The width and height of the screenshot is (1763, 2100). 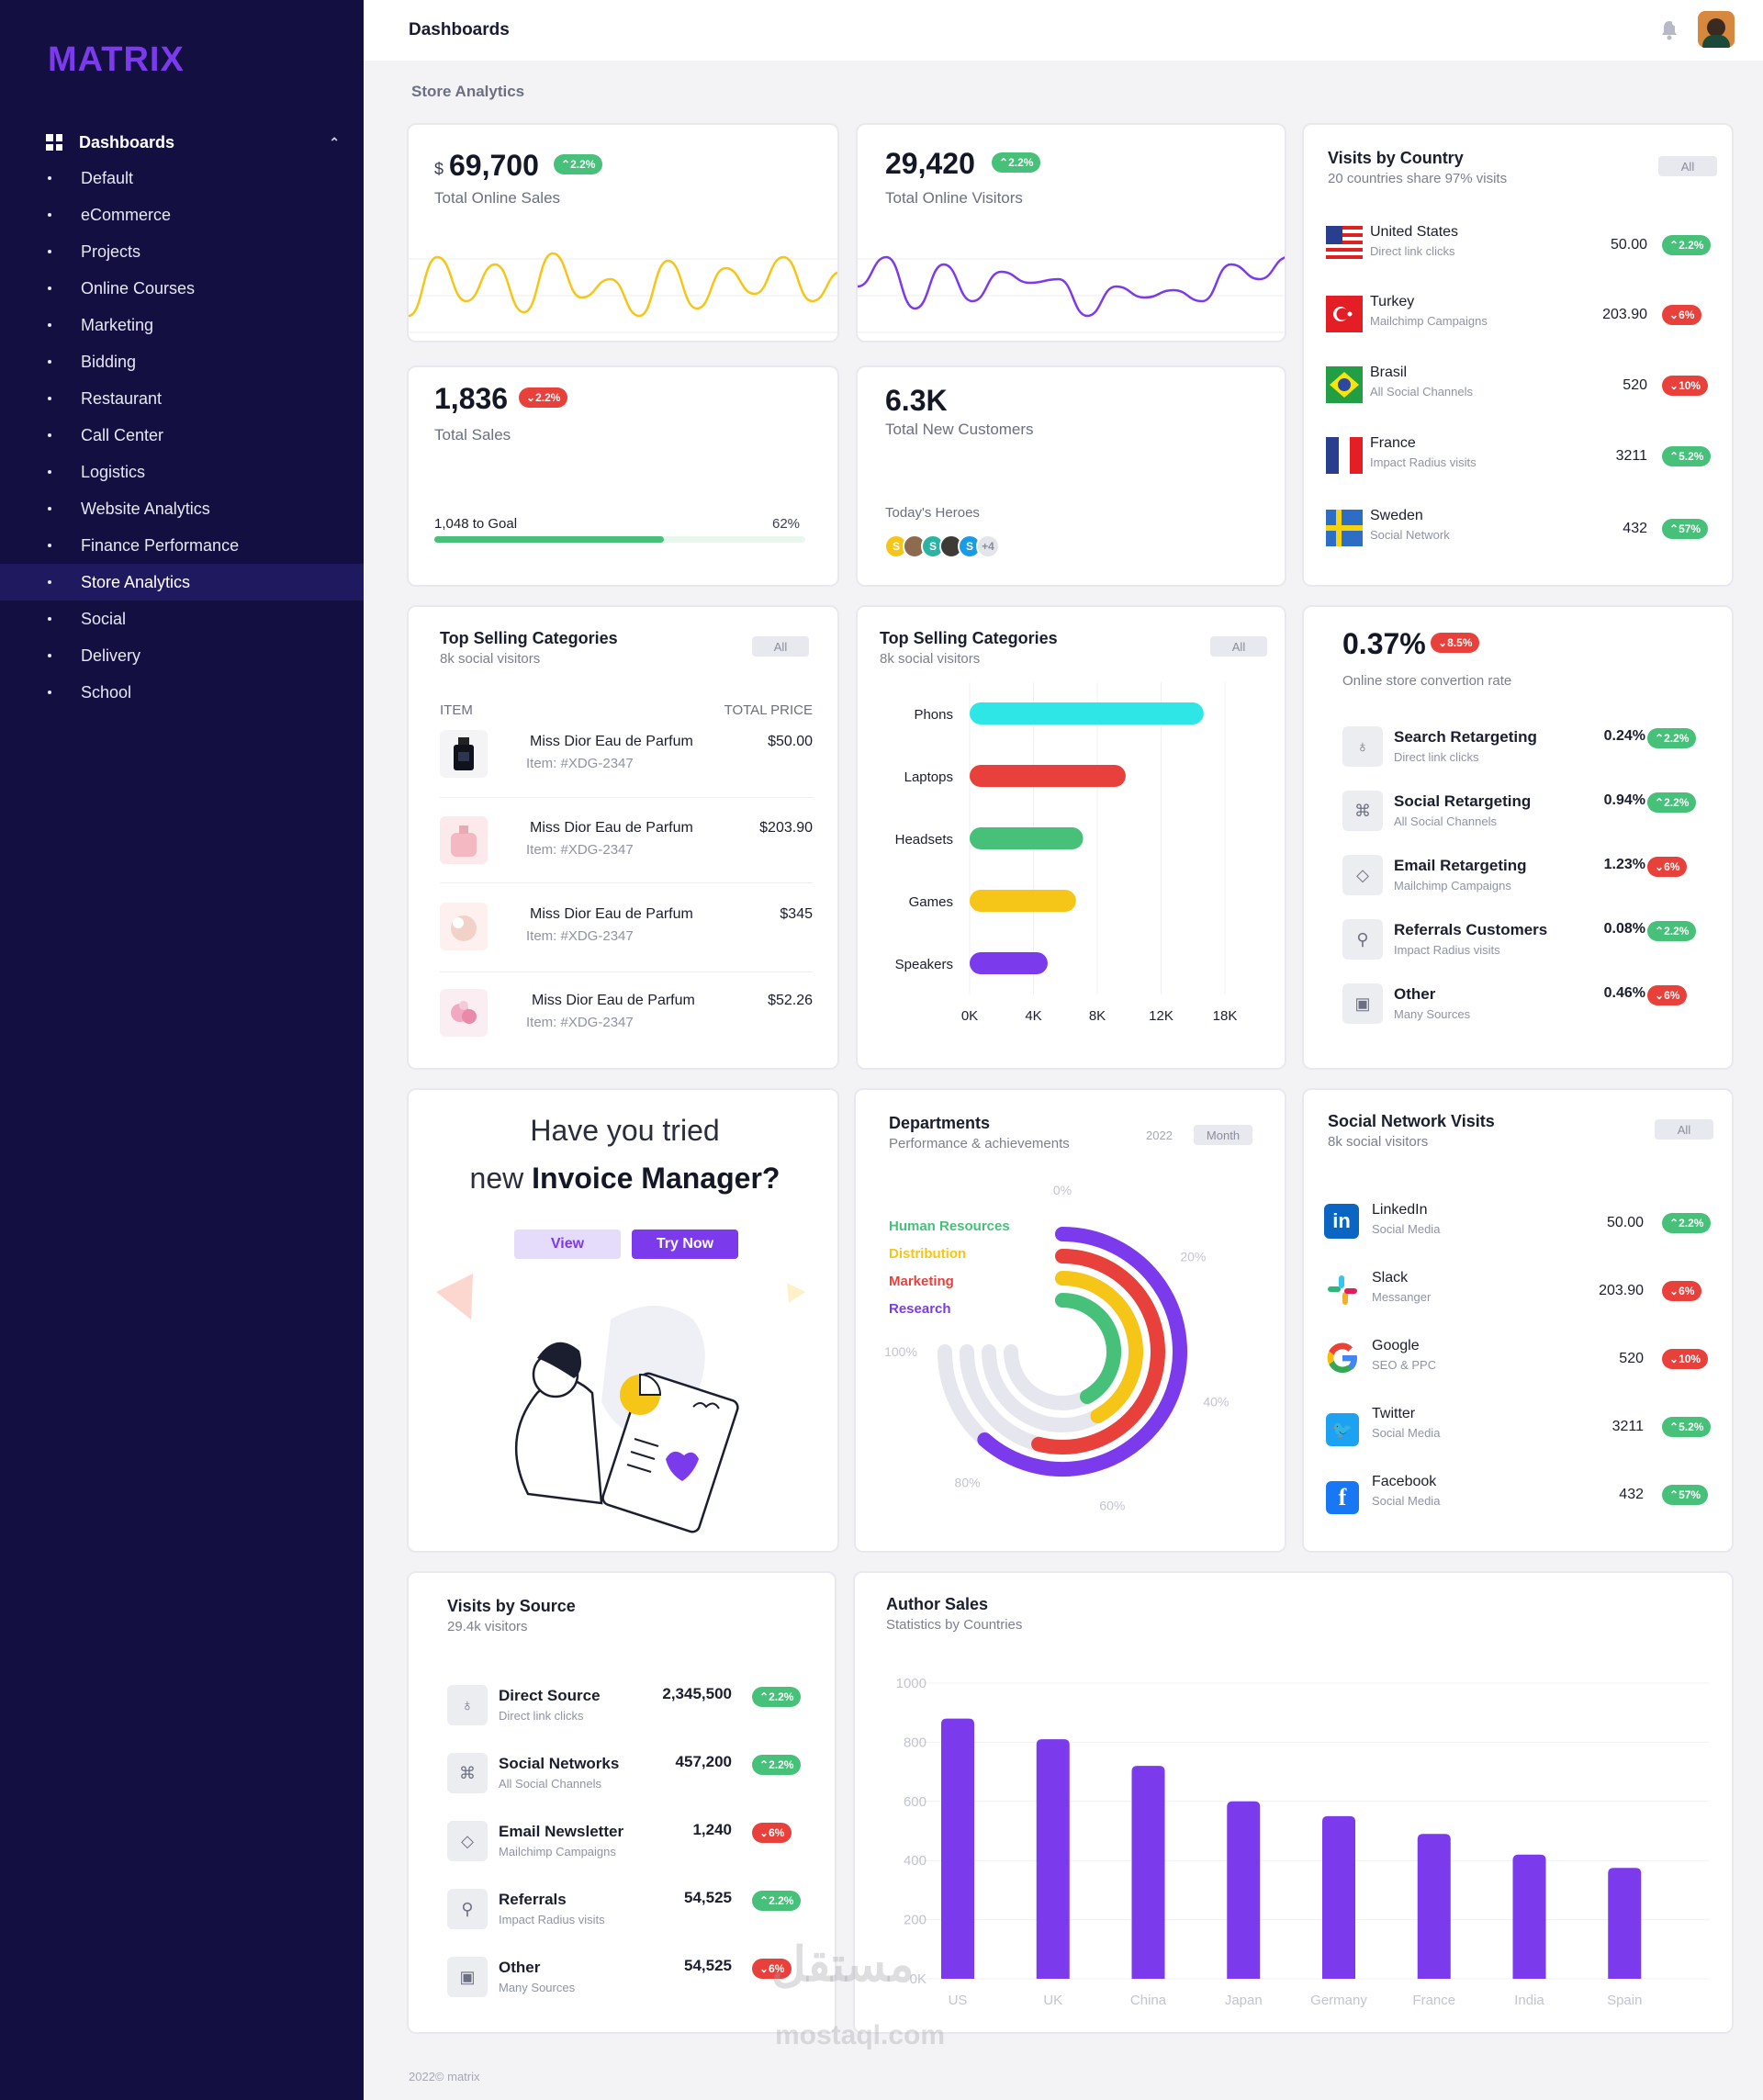 What do you see at coordinates (106, 692) in the screenshot?
I see `sidebar-item-label: School` at bounding box center [106, 692].